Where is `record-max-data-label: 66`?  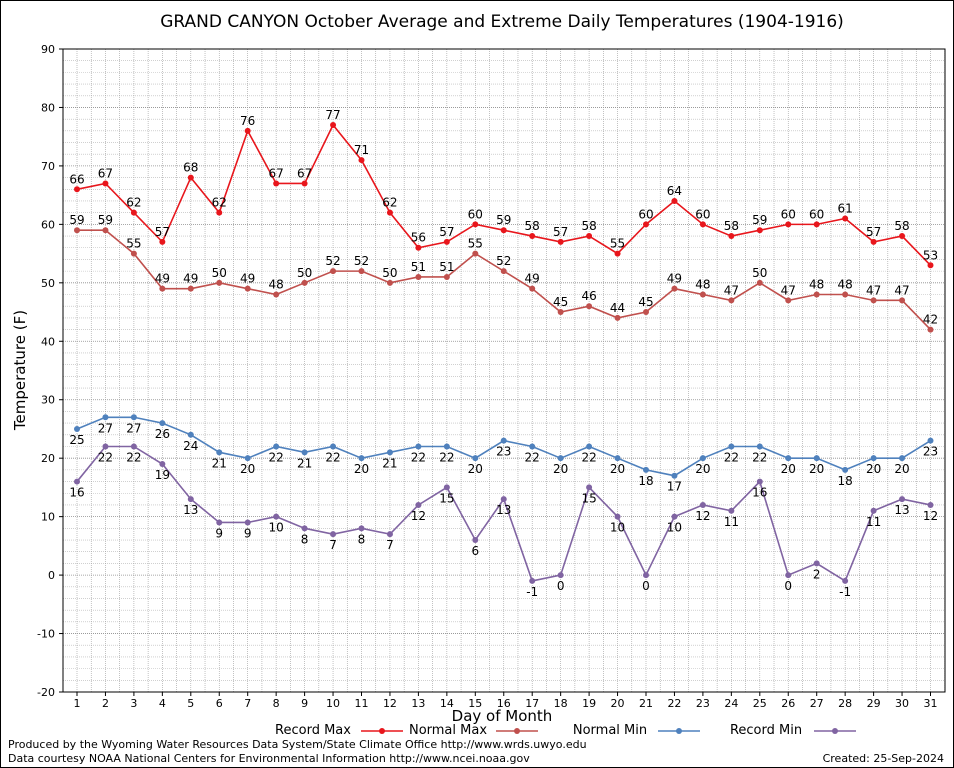
record-max-data-label: 66 is located at coordinates (76, 179).